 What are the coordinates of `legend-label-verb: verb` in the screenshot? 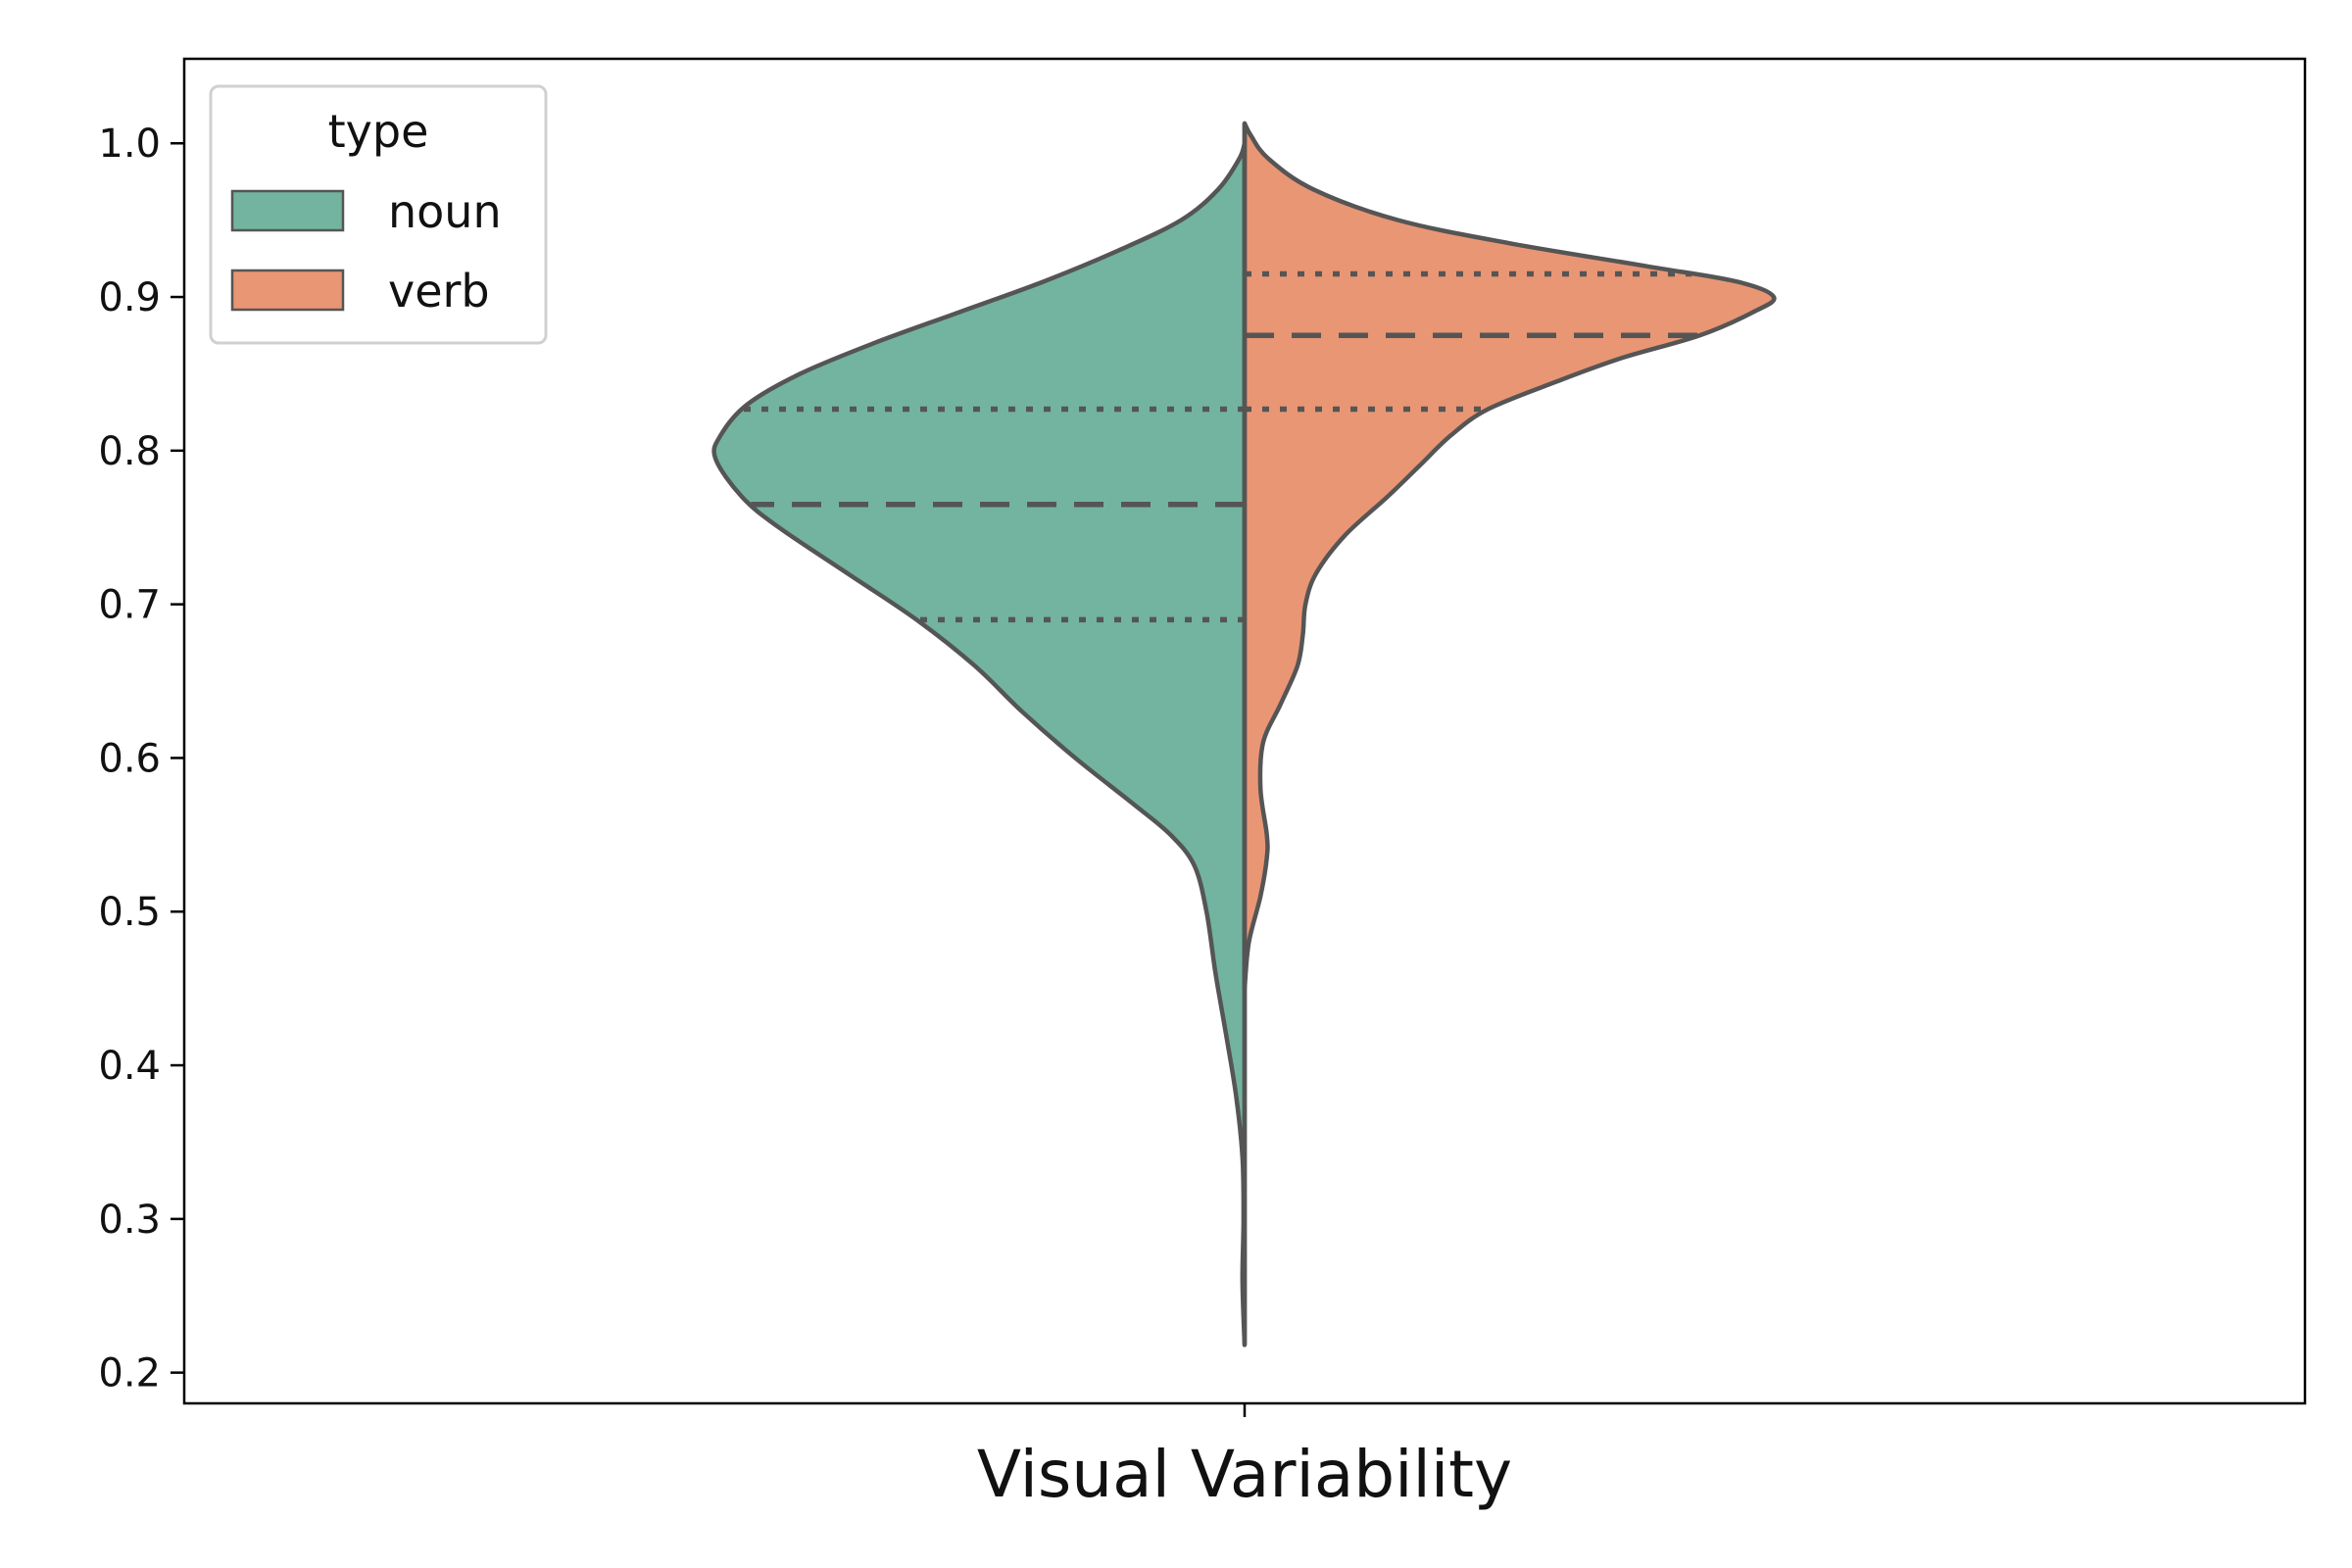 It's located at (439, 291).